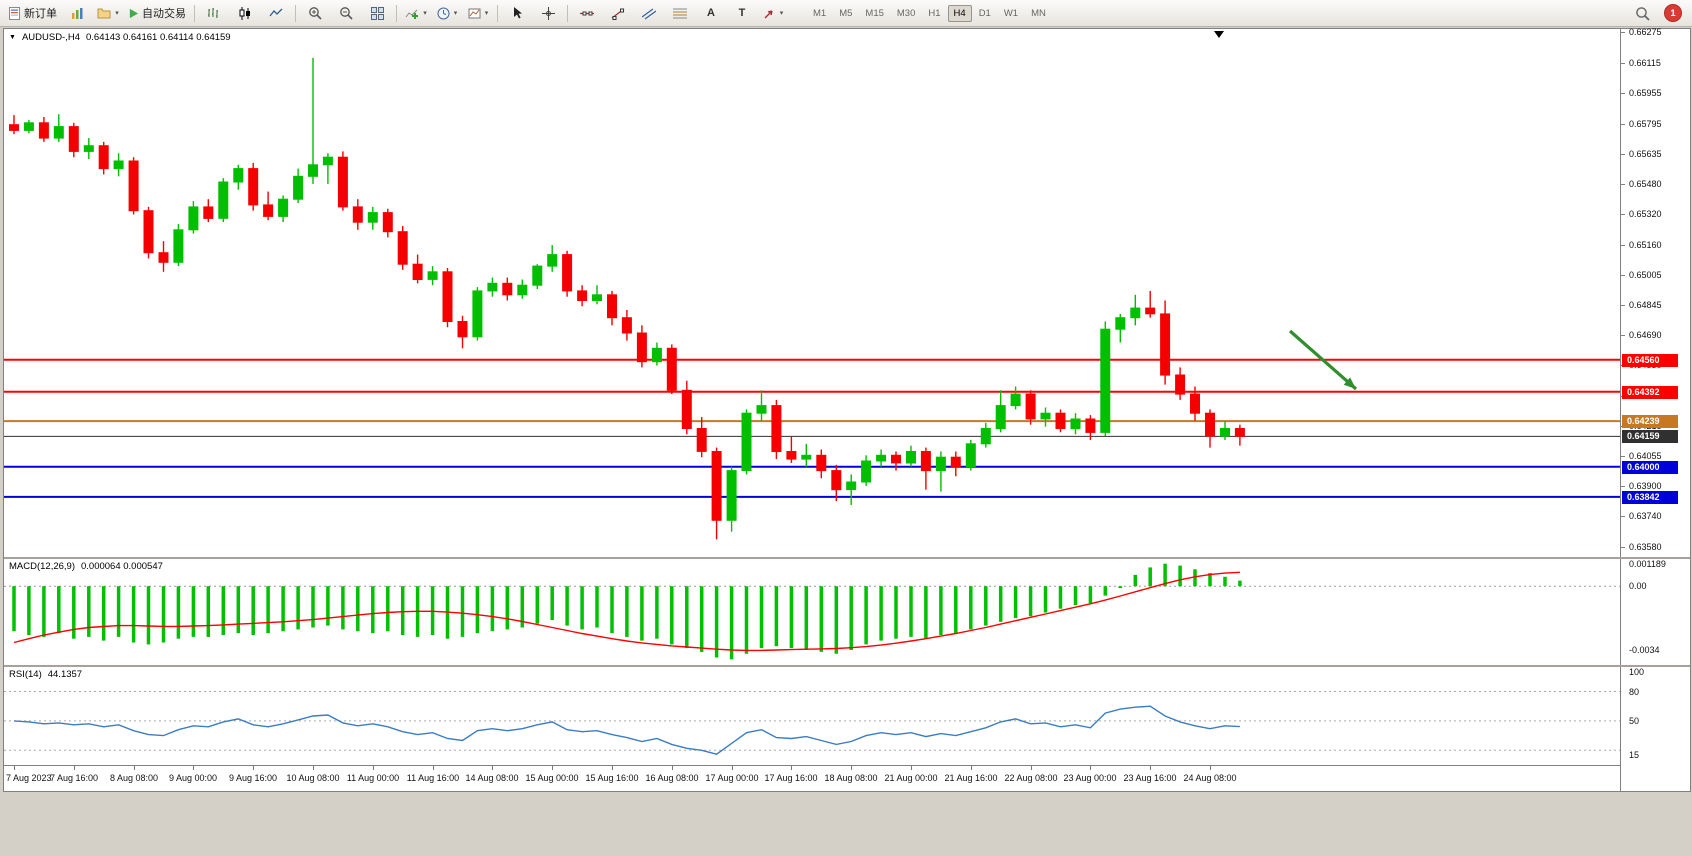 This screenshot has width=1692, height=856. Describe the element at coordinates (478, 13) in the screenshot. I see `templates-button: ▾` at that location.